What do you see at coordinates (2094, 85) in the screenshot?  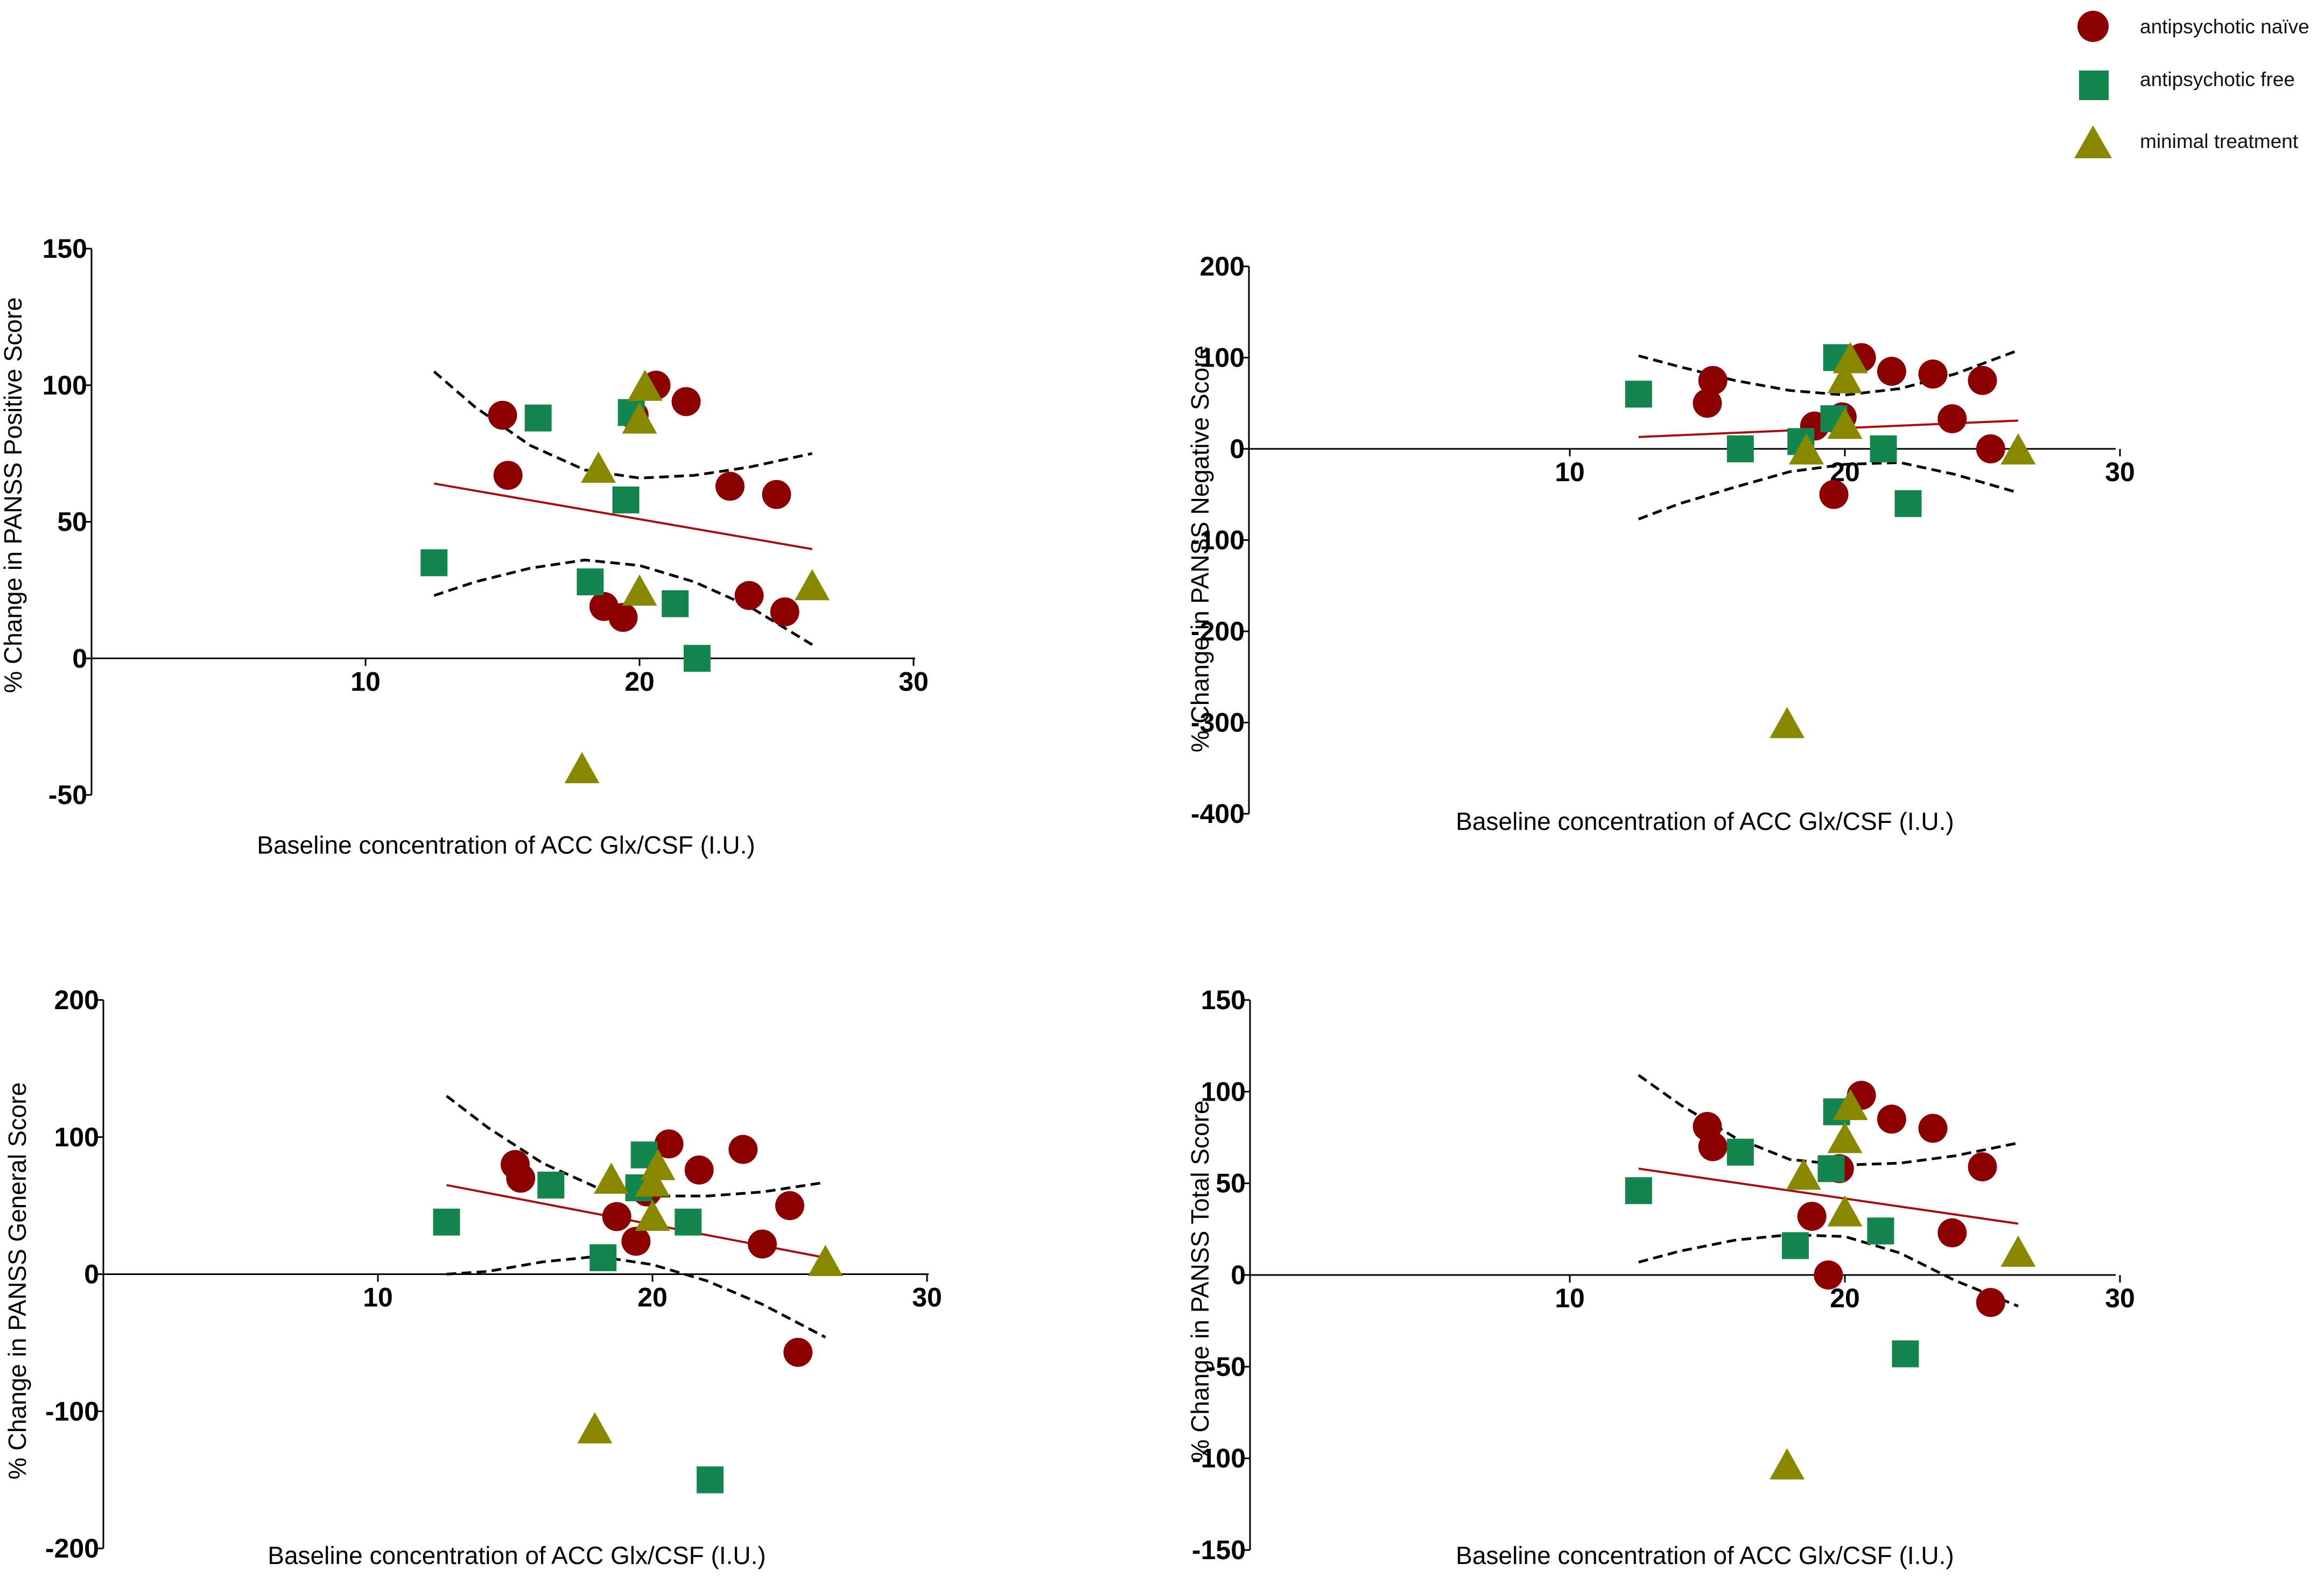 I see `legend-marker-free` at bounding box center [2094, 85].